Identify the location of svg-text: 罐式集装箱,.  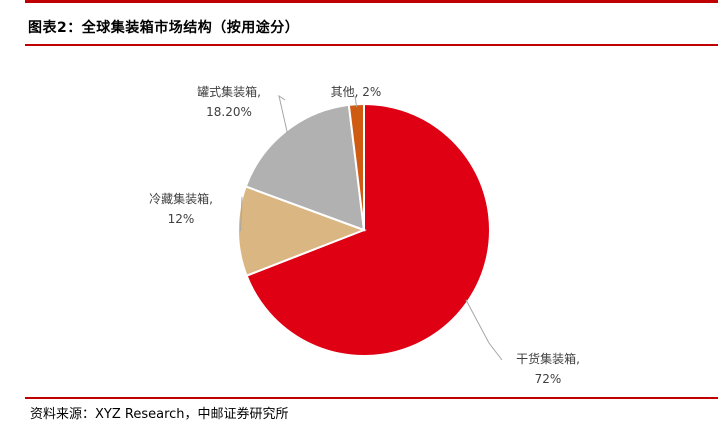
(229, 91).